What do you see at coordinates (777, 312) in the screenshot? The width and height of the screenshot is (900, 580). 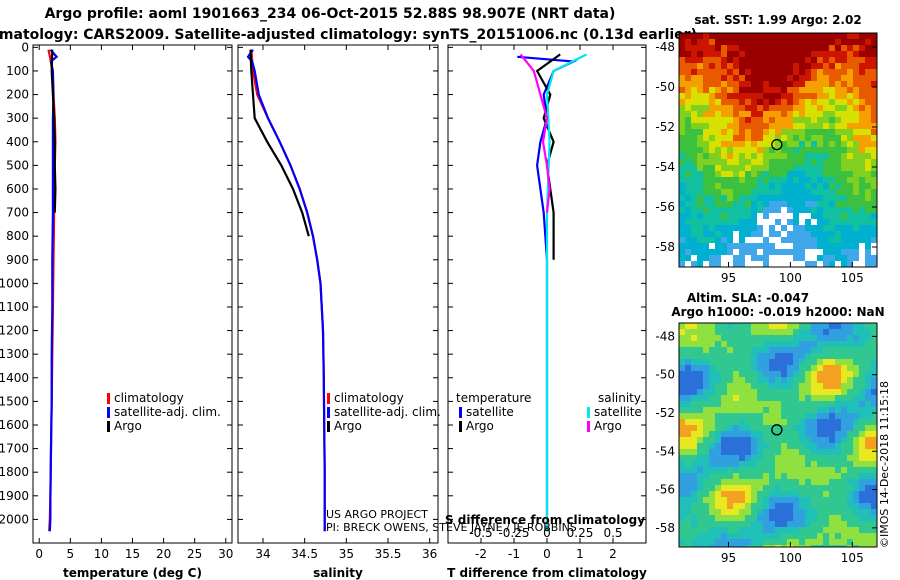 I see `sla-title-2: Argo h1000: -0.019 h2000: NaN` at bounding box center [777, 312].